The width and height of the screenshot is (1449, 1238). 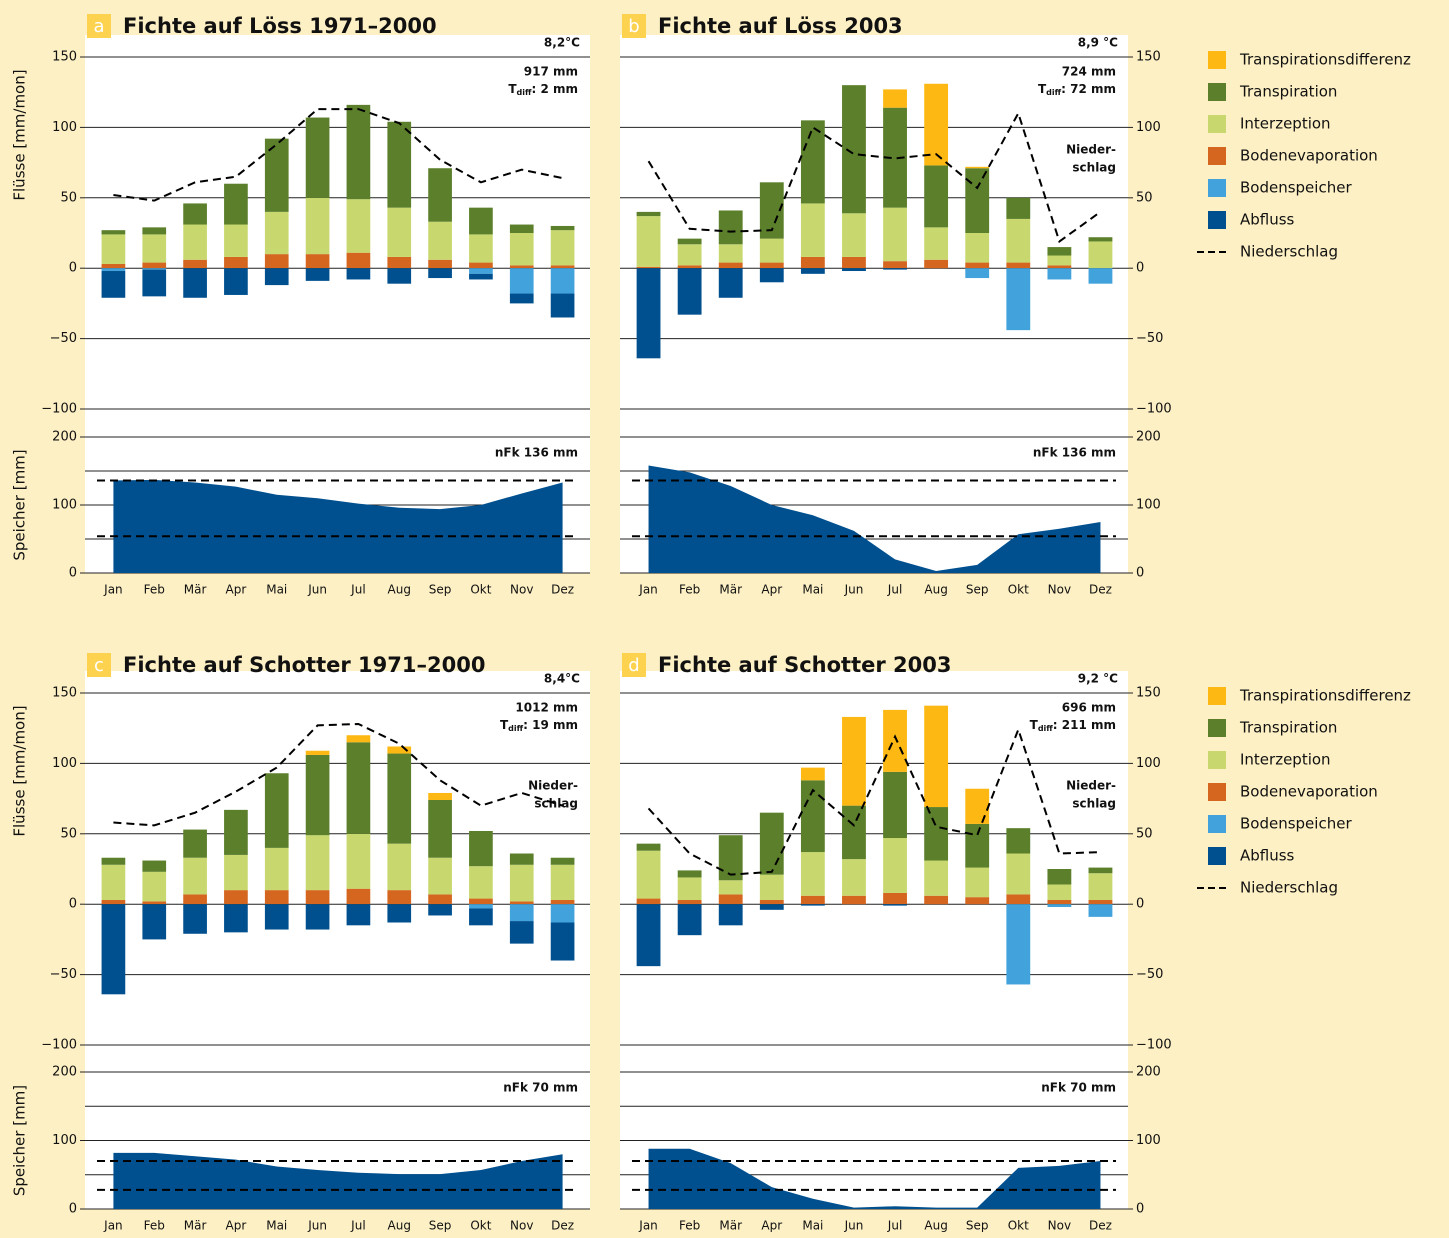 What do you see at coordinates (540, 1088) in the screenshot?
I see `storage-annotation: nFk 70 mm` at bounding box center [540, 1088].